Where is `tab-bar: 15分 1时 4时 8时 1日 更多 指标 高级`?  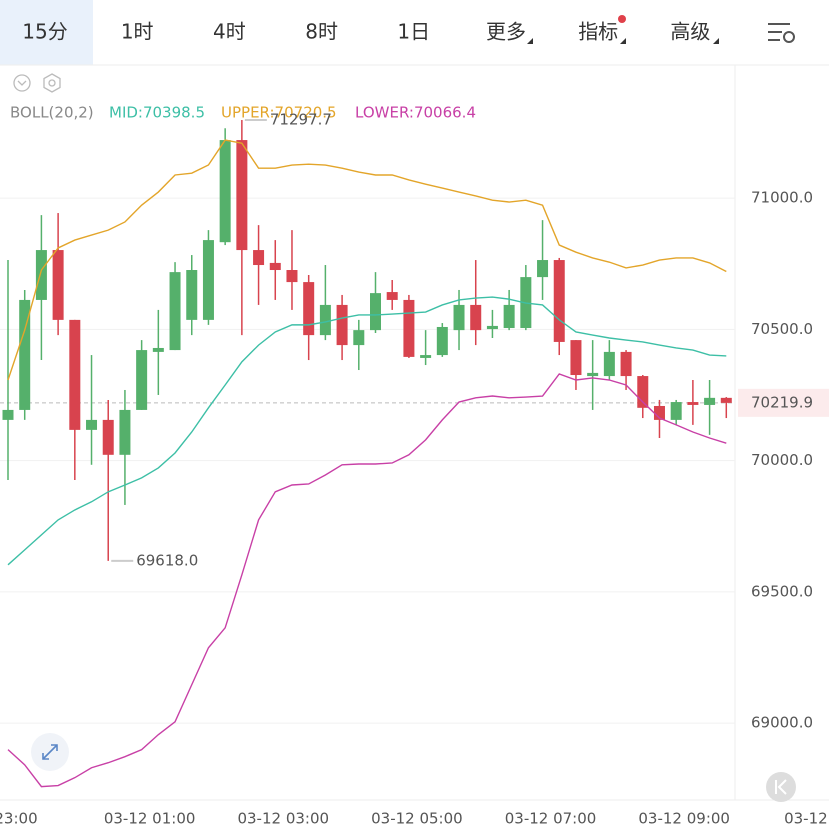
tab-bar: 15分 1时 4时 8时 1日 更多 指标 高级 is located at coordinates (366, 32).